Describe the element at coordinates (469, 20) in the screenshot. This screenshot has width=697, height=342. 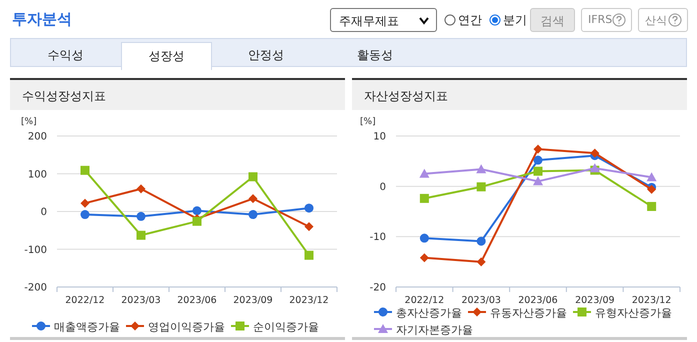
I see `text: 연간` at that location.